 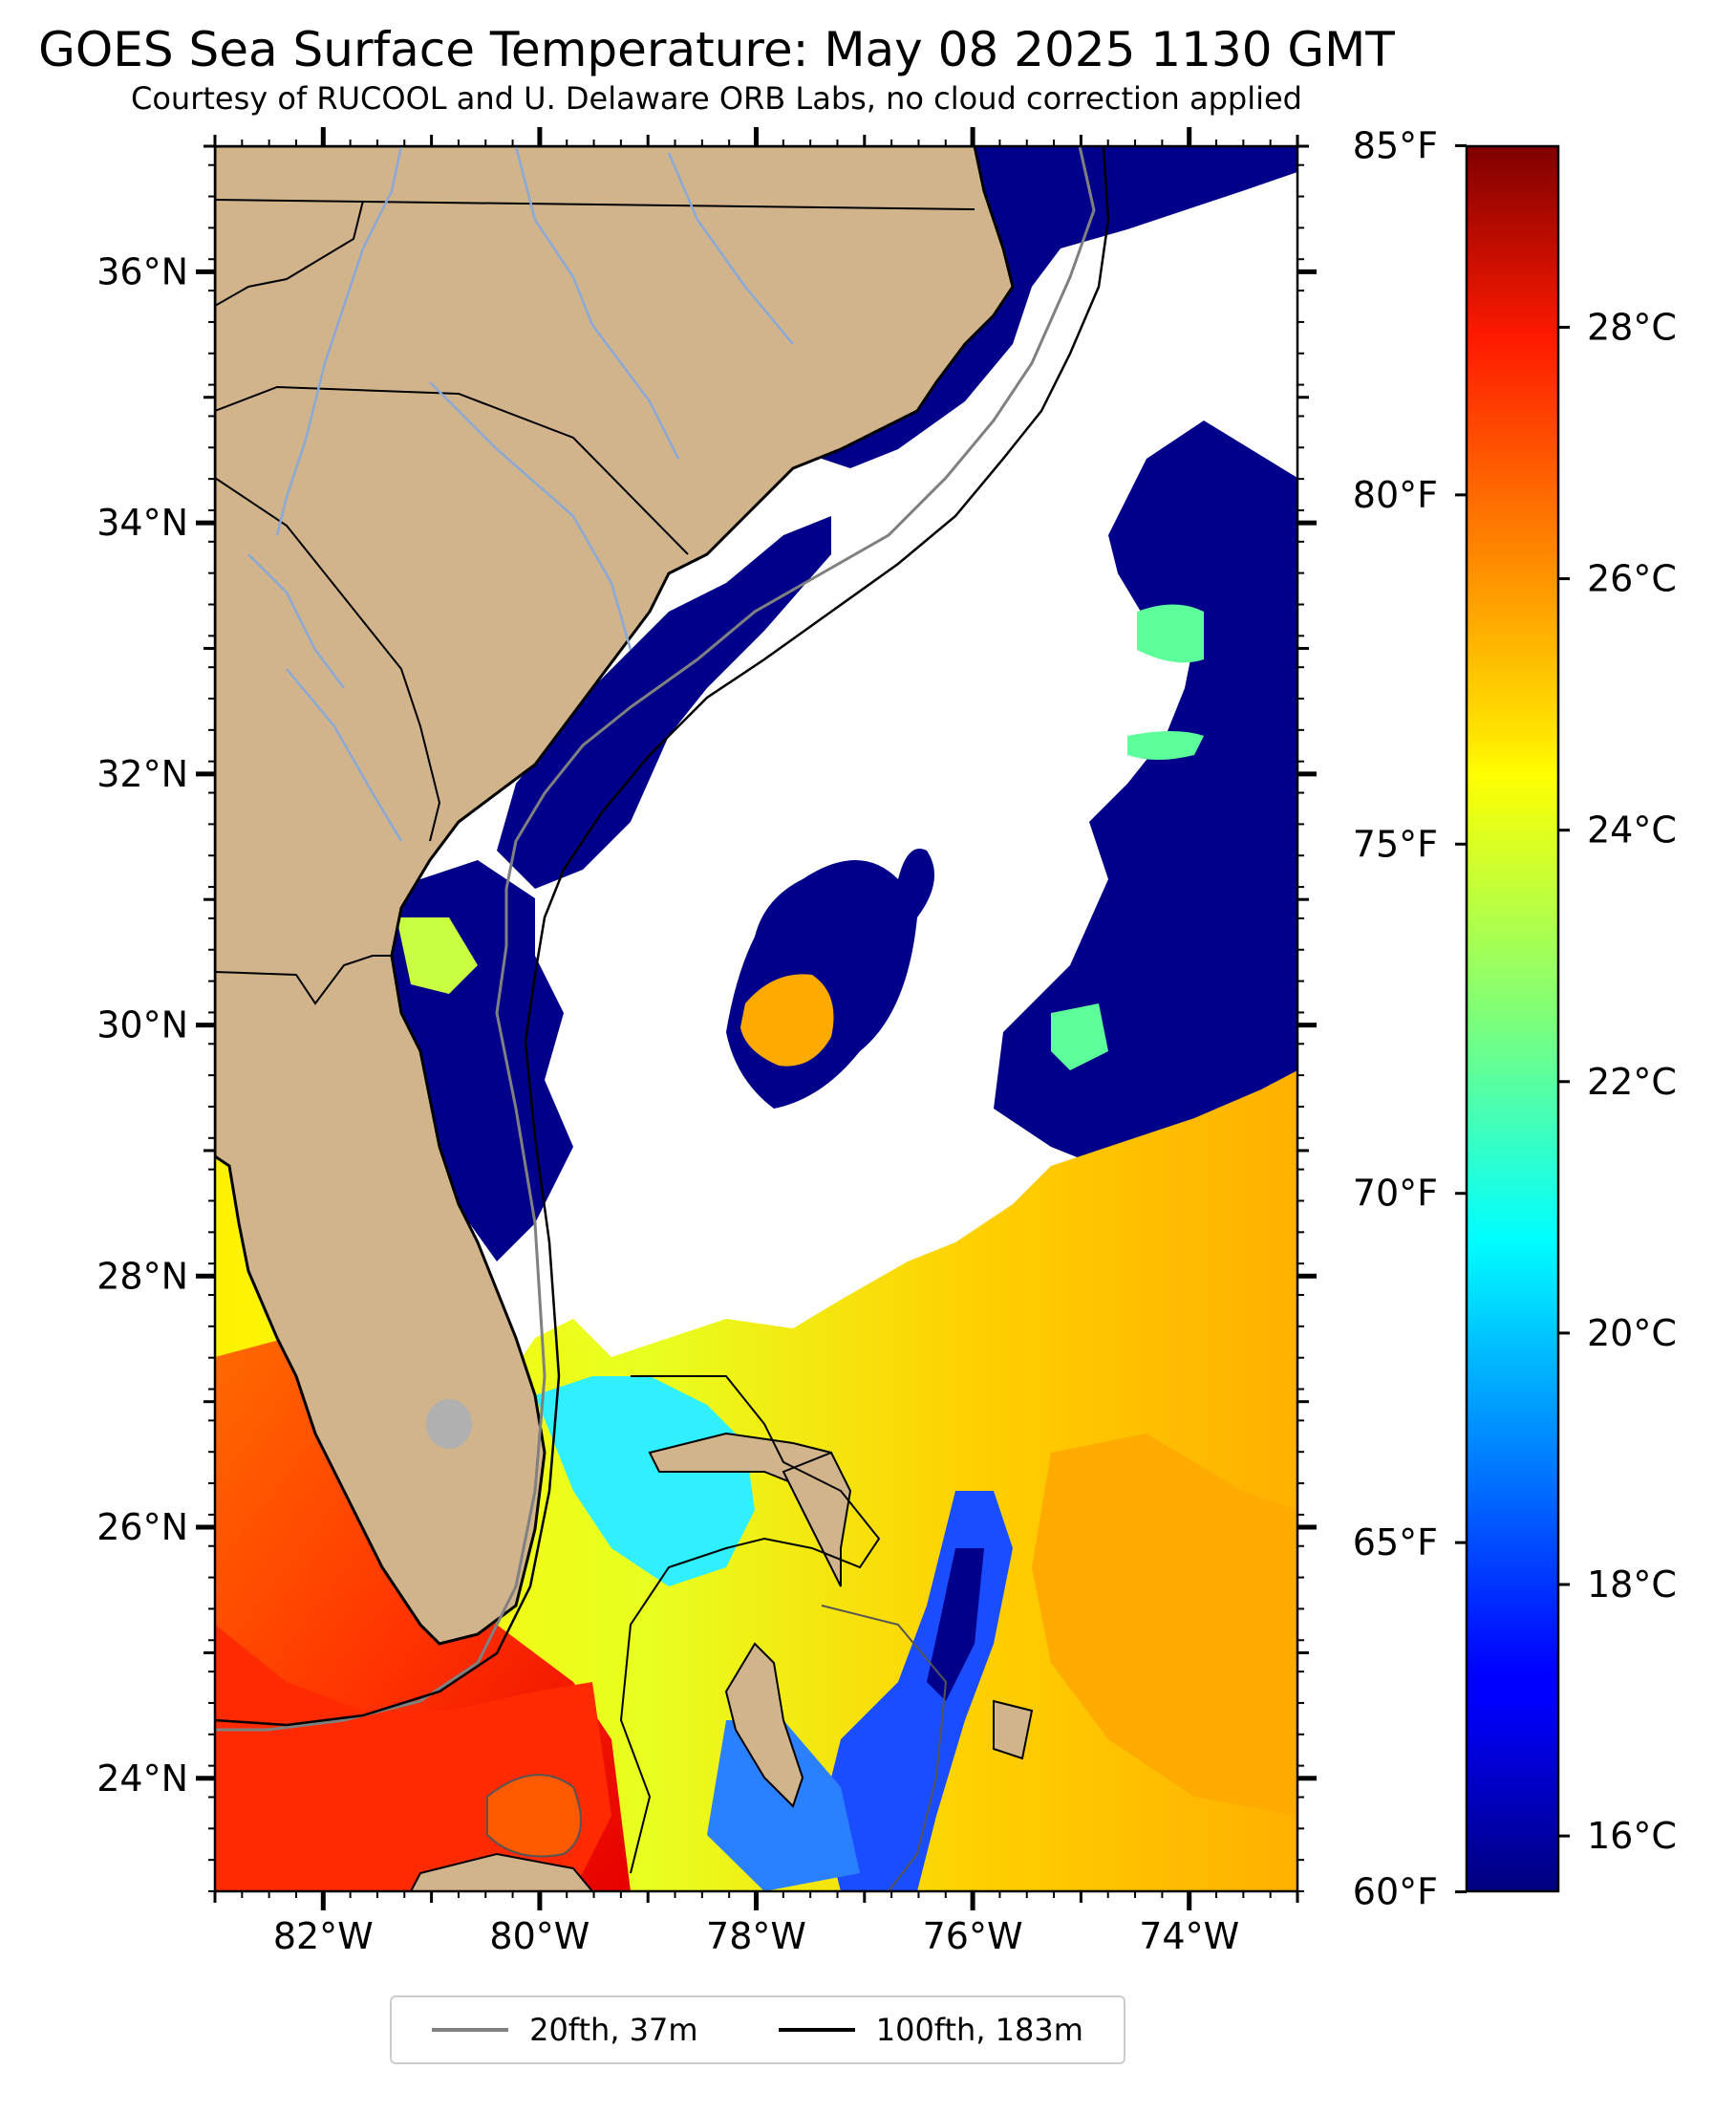 What do you see at coordinates (1395, 495) in the screenshot?
I see `fahrenheit-tick-label: 80°F` at bounding box center [1395, 495].